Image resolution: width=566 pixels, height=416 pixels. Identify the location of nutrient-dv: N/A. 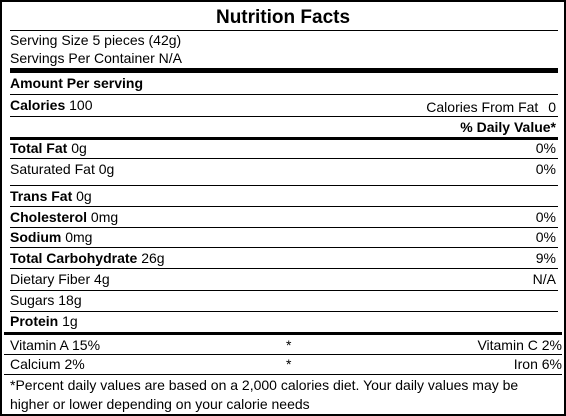
(544, 279).